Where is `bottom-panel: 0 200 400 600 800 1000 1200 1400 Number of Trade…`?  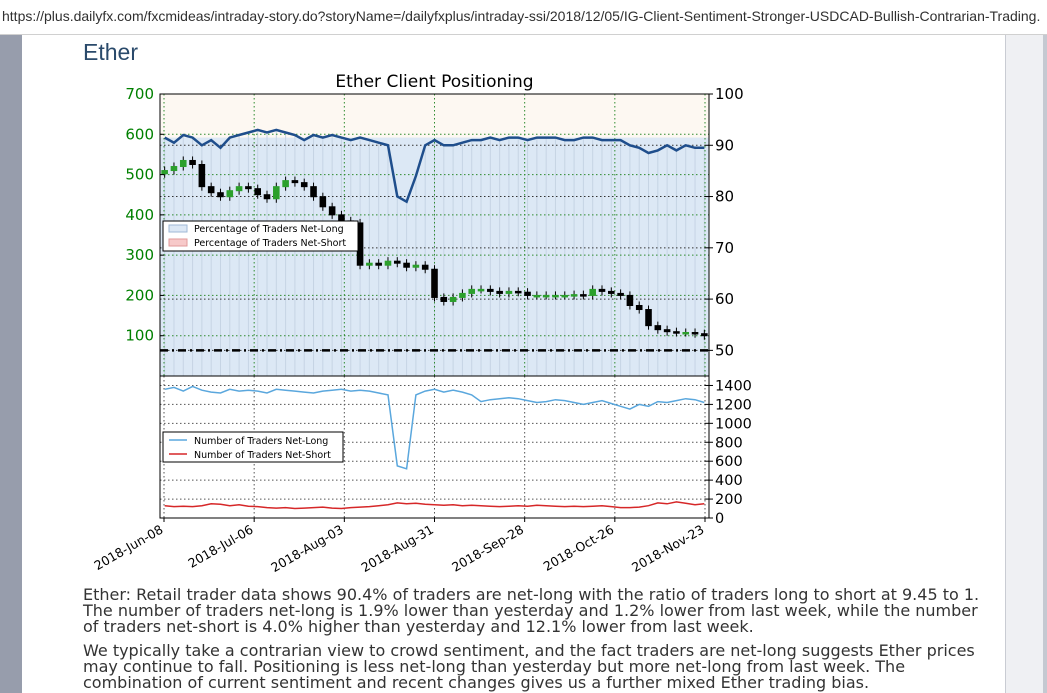
bottom-panel: 0 200 400 600 800 1000 1200 1400 Number of Trade… is located at coordinates (455, 451).